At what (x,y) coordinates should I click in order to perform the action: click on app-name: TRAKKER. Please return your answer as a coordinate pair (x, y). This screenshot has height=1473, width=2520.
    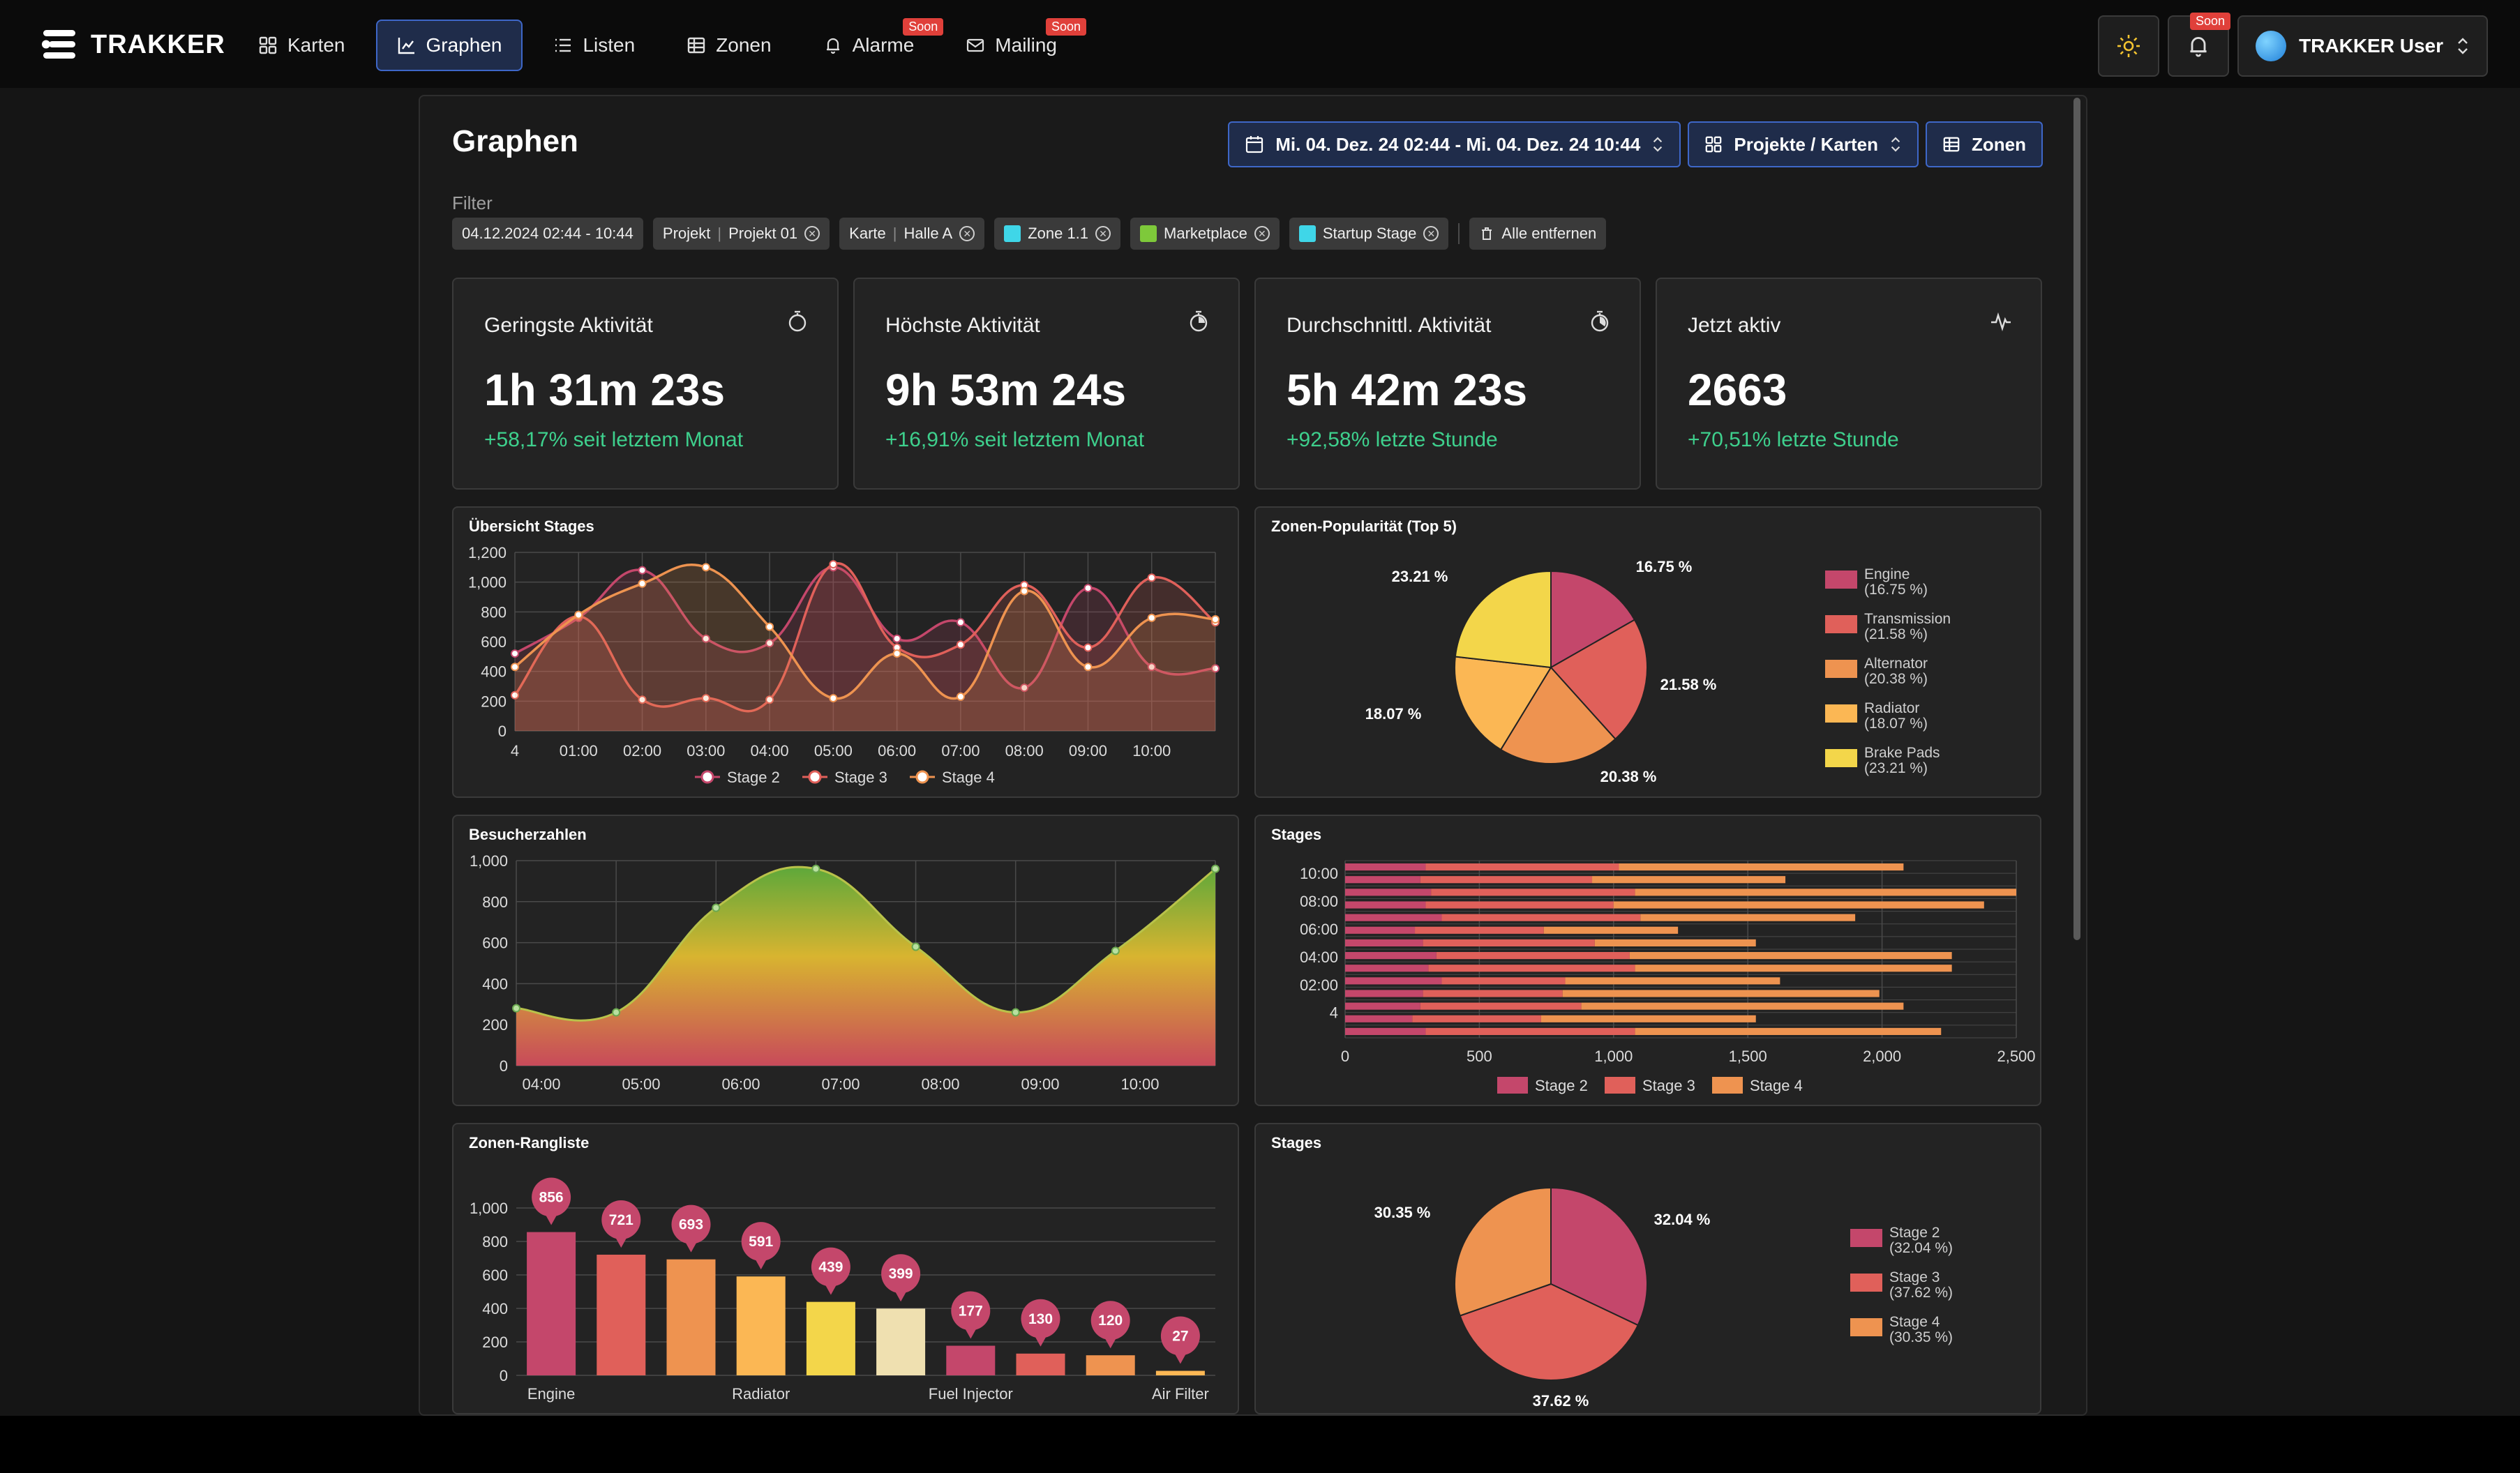
    Looking at the image, I should click on (158, 44).